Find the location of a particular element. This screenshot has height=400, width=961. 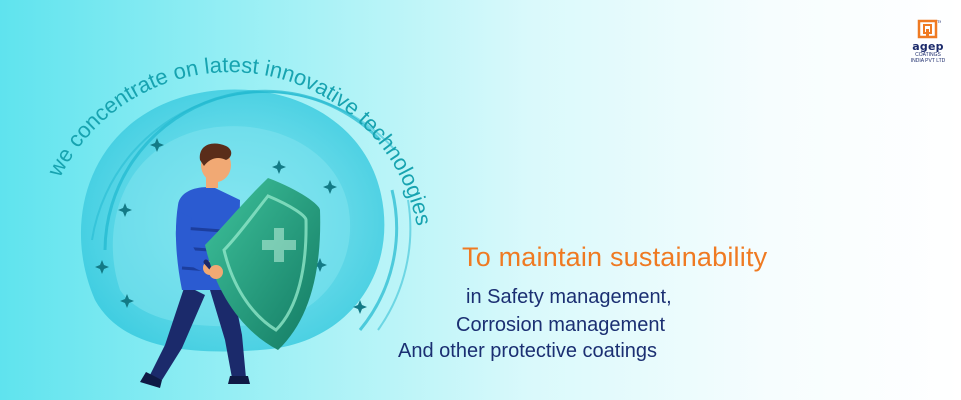

tagline-line-1: in Safety management, is located at coordinates (569, 297).